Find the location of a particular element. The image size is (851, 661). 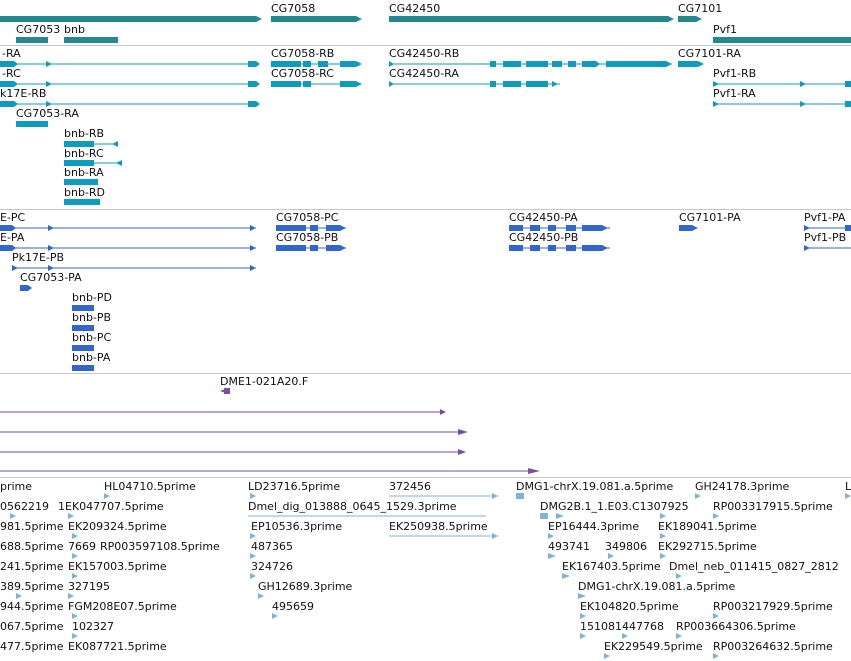

gene-span-cg7058 is located at coordinates (316, 19).